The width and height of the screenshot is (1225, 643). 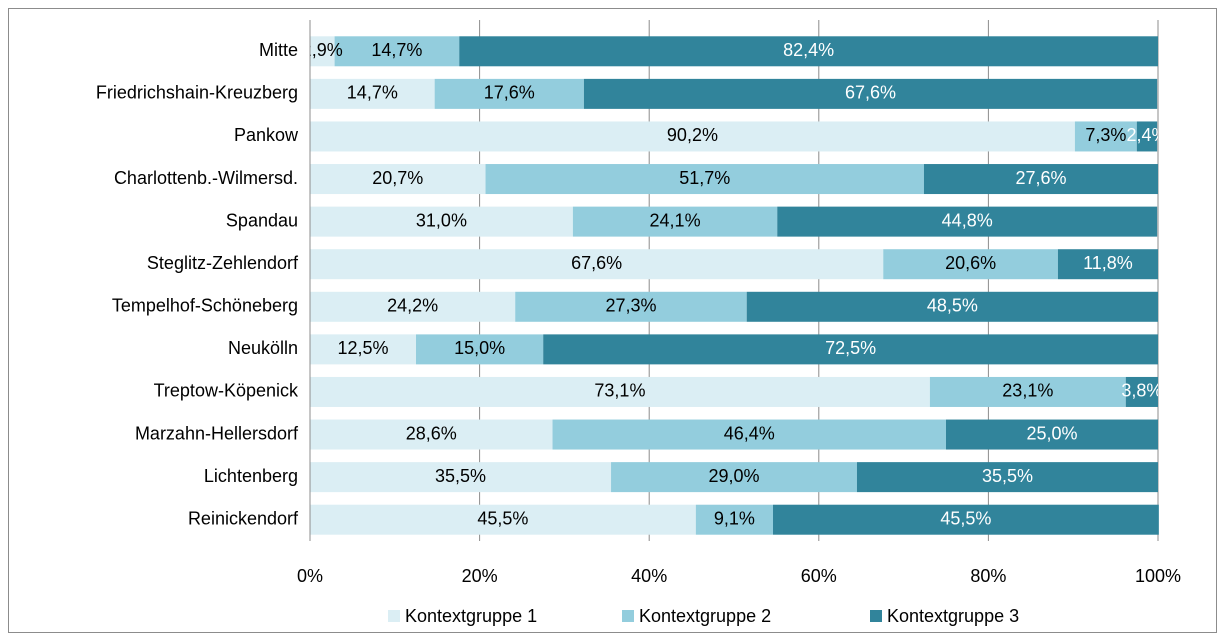 What do you see at coordinates (819, 576) in the screenshot?
I see `x-tick-label: 60%` at bounding box center [819, 576].